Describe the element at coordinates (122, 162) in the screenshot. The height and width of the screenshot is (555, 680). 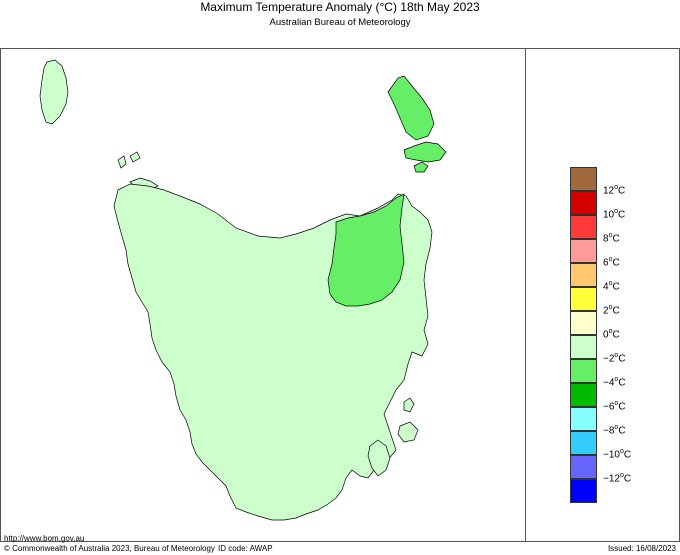
I see `nw-islet` at that location.